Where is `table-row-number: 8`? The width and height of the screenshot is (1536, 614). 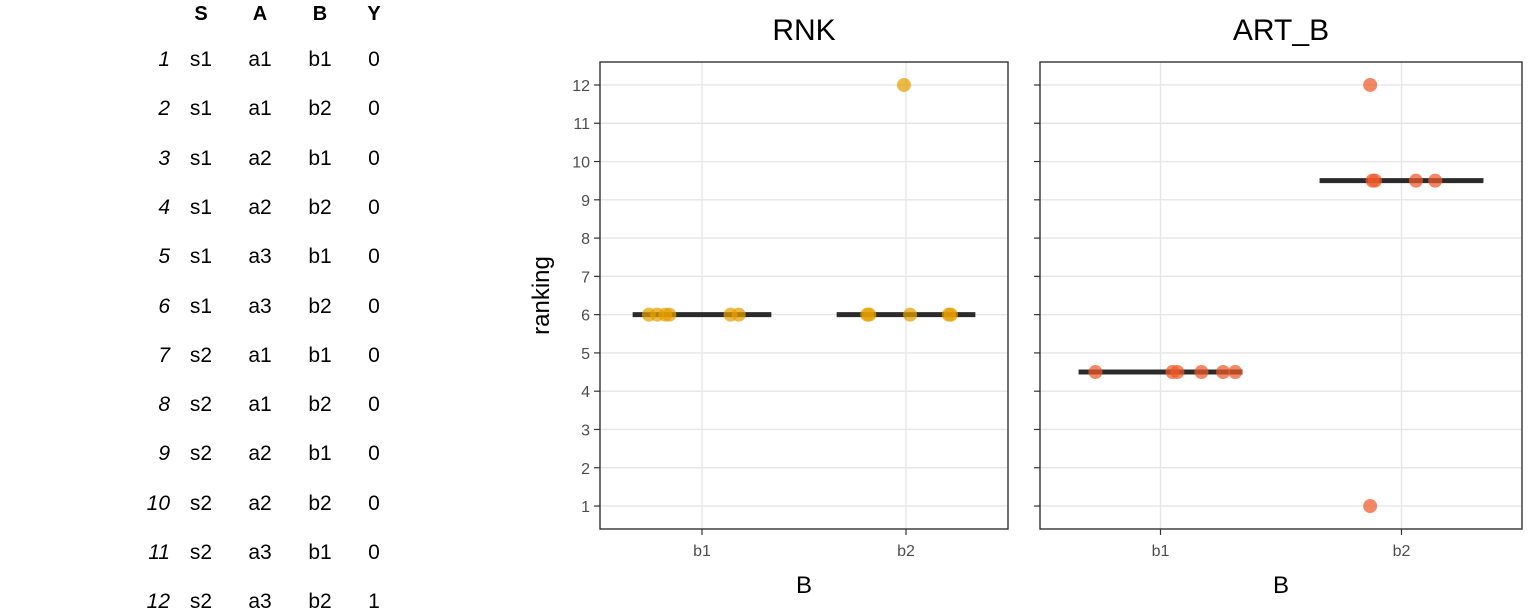
table-row-number: 8 is located at coordinates (164, 405).